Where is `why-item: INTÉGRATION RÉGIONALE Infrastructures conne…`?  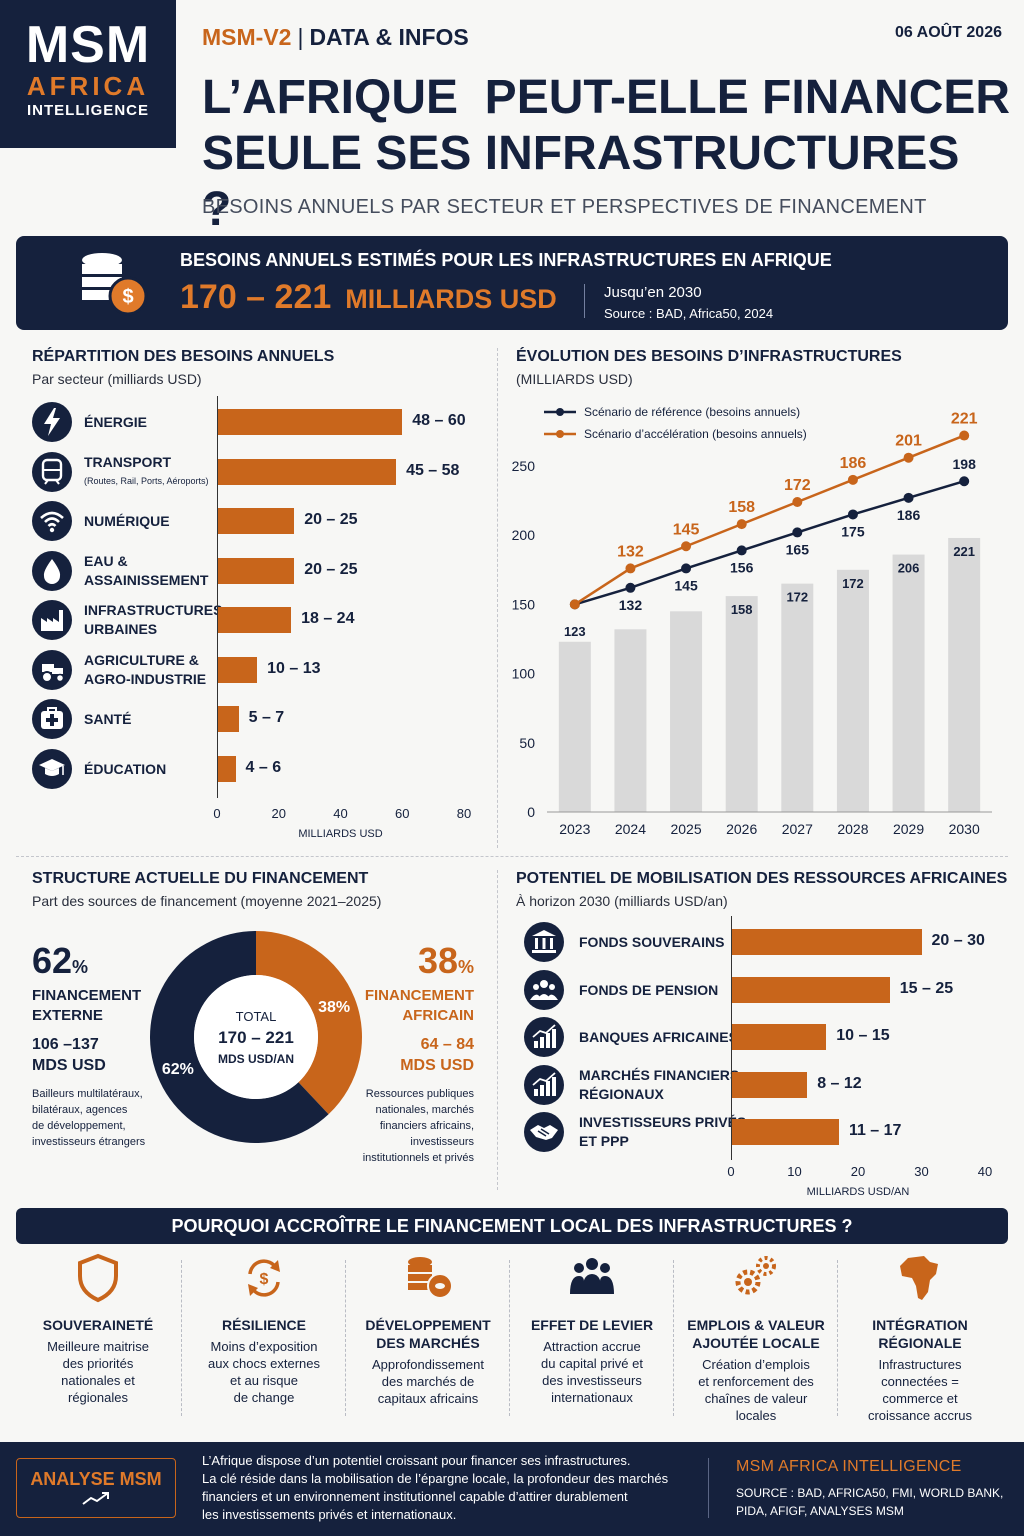
why-item: INTÉGRATION RÉGIONALE Infrastructures conne… is located at coordinates (920, 1338).